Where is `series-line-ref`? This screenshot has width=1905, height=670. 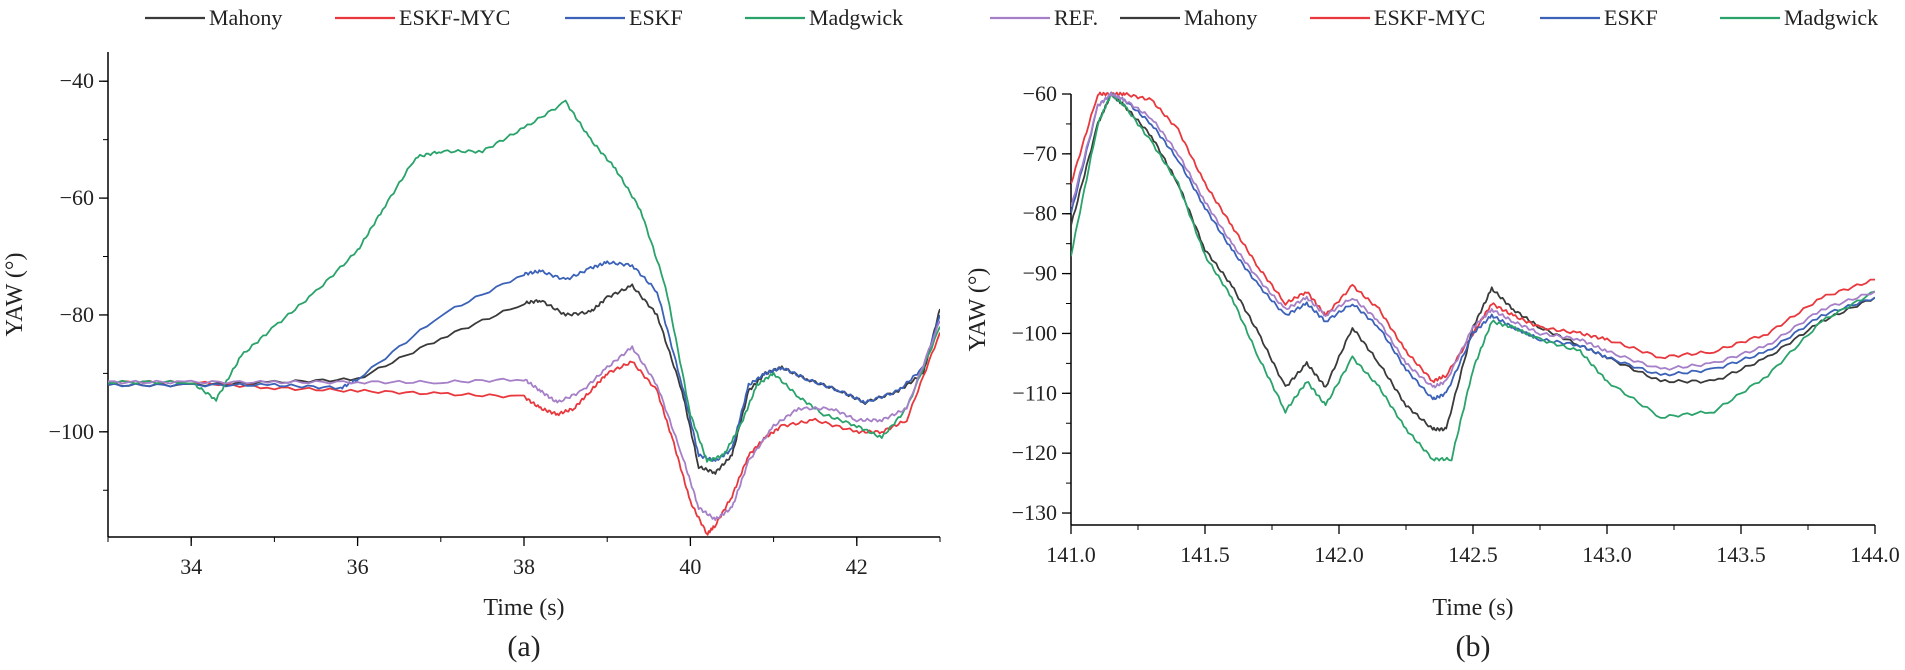
series-line-ref is located at coordinates (524, 421).